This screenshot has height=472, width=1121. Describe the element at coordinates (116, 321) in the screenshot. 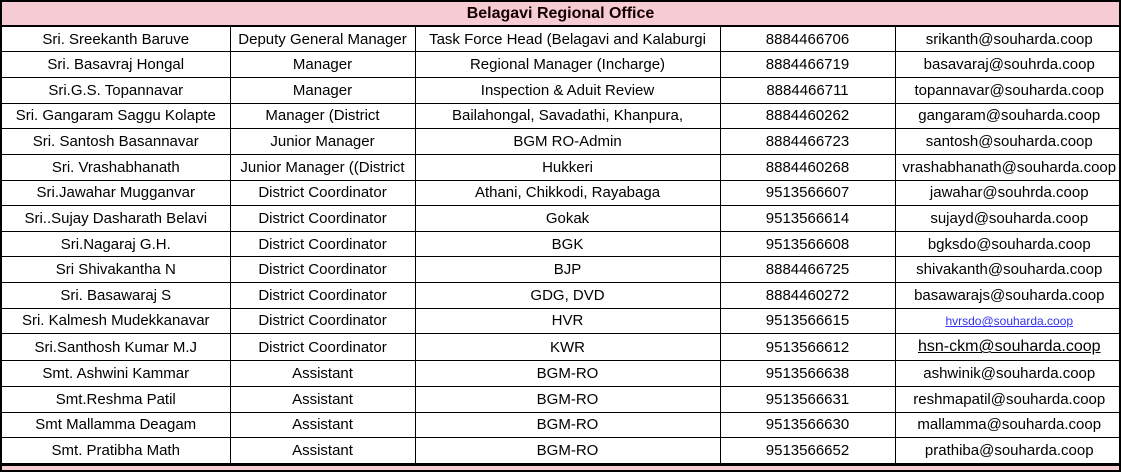

I see `name-cell: Sri. Kalmesh Mudekkanavar` at that location.